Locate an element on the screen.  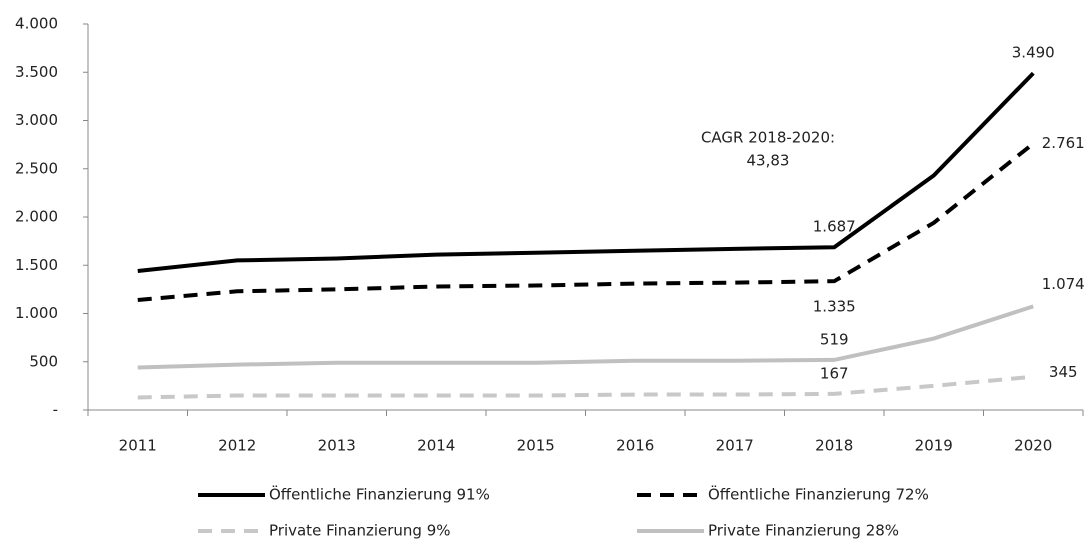
y-tick-label: 1.500 is located at coordinates (36, 265).